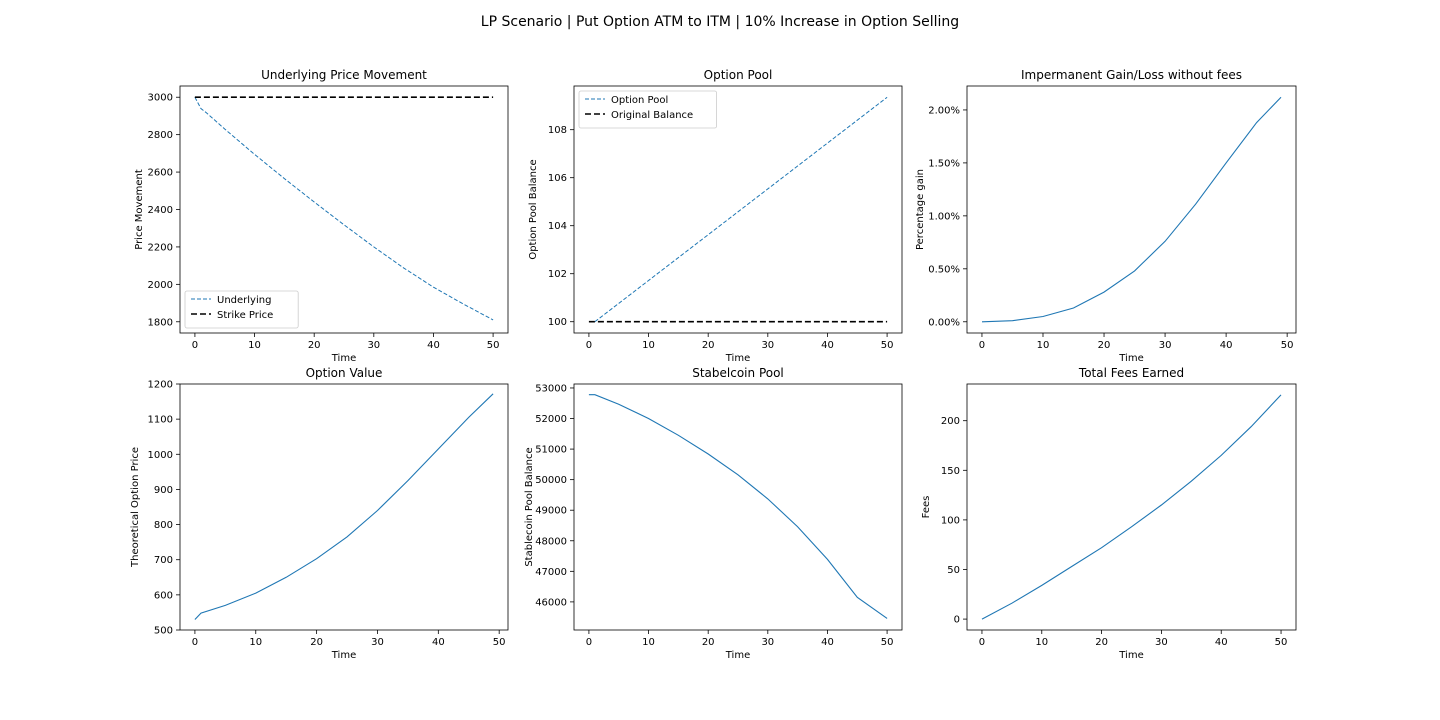 The height and width of the screenshot is (720, 1440). What do you see at coordinates (551, 480) in the screenshot?
I see `y-tick-label: 50000` at bounding box center [551, 480].